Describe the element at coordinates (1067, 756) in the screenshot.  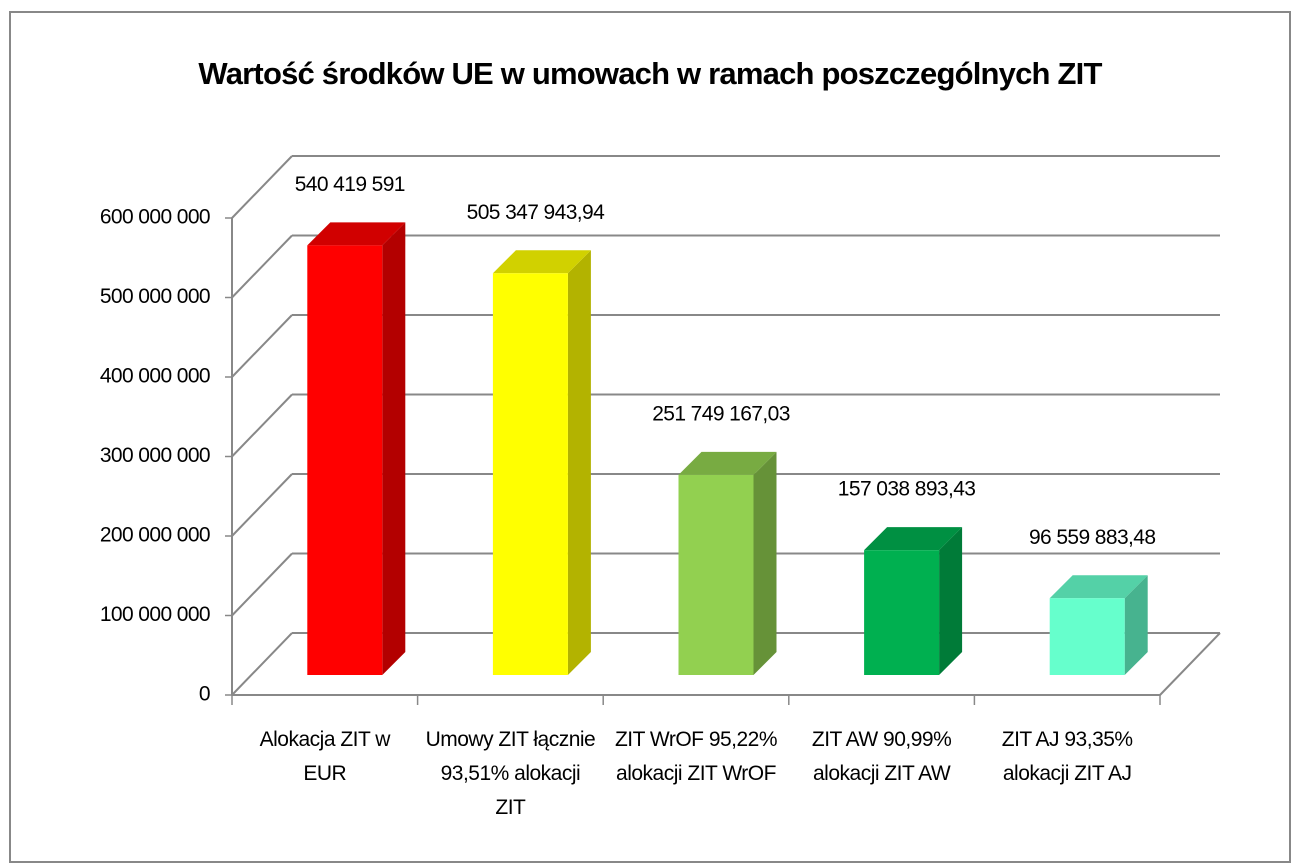
I see `x-tick-label: ZIT AJ 93,35% alokacji ZIT AJ` at that location.